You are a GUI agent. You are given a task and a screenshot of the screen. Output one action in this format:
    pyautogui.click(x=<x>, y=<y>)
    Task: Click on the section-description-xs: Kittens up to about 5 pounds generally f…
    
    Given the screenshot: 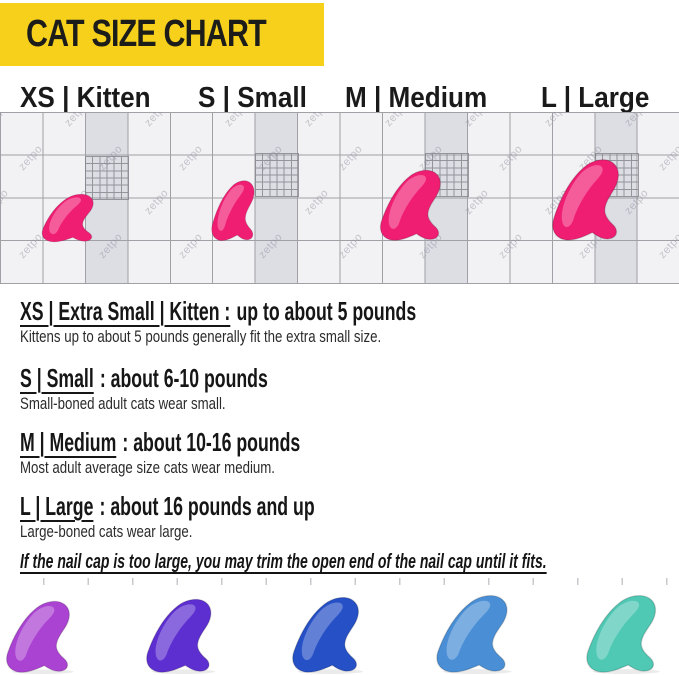 What is the action you would take?
    pyautogui.click(x=251, y=337)
    